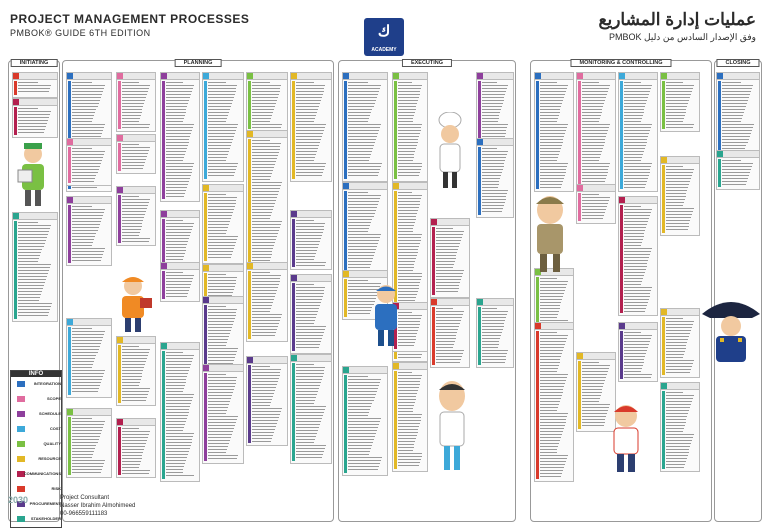 Image resolution: width=768 pixels, height=528 pixels. I want to click on knowledge-area-name: COMMUNICATIONS, so click(42, 473).